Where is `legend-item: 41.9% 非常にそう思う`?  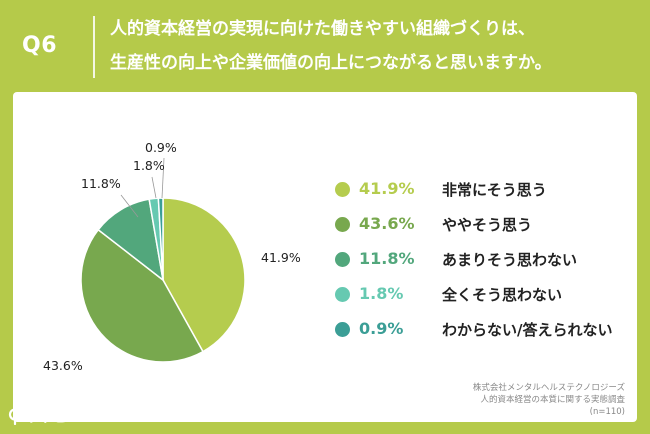
legend-item: 41.9% 非常にそう思う is located at coordinates (485, 190).